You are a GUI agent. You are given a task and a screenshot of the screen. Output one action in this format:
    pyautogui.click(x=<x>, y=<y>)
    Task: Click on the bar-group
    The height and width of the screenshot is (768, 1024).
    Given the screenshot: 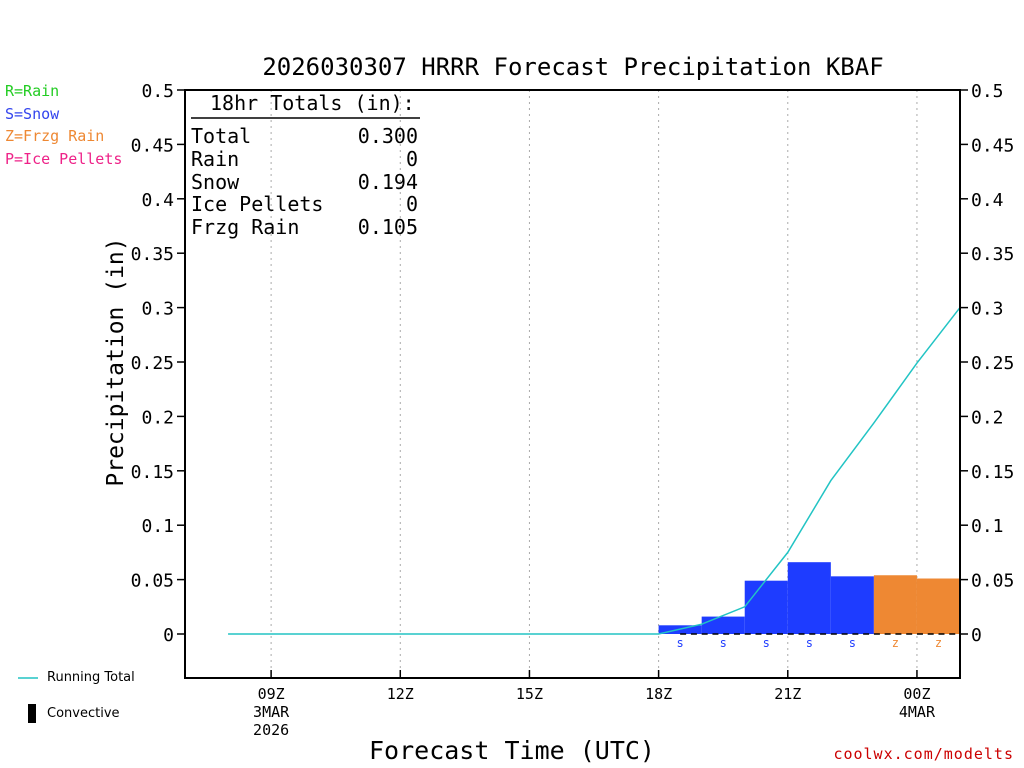 What is the action you would take?
    pyautogui.click(x=809, y=598)
    